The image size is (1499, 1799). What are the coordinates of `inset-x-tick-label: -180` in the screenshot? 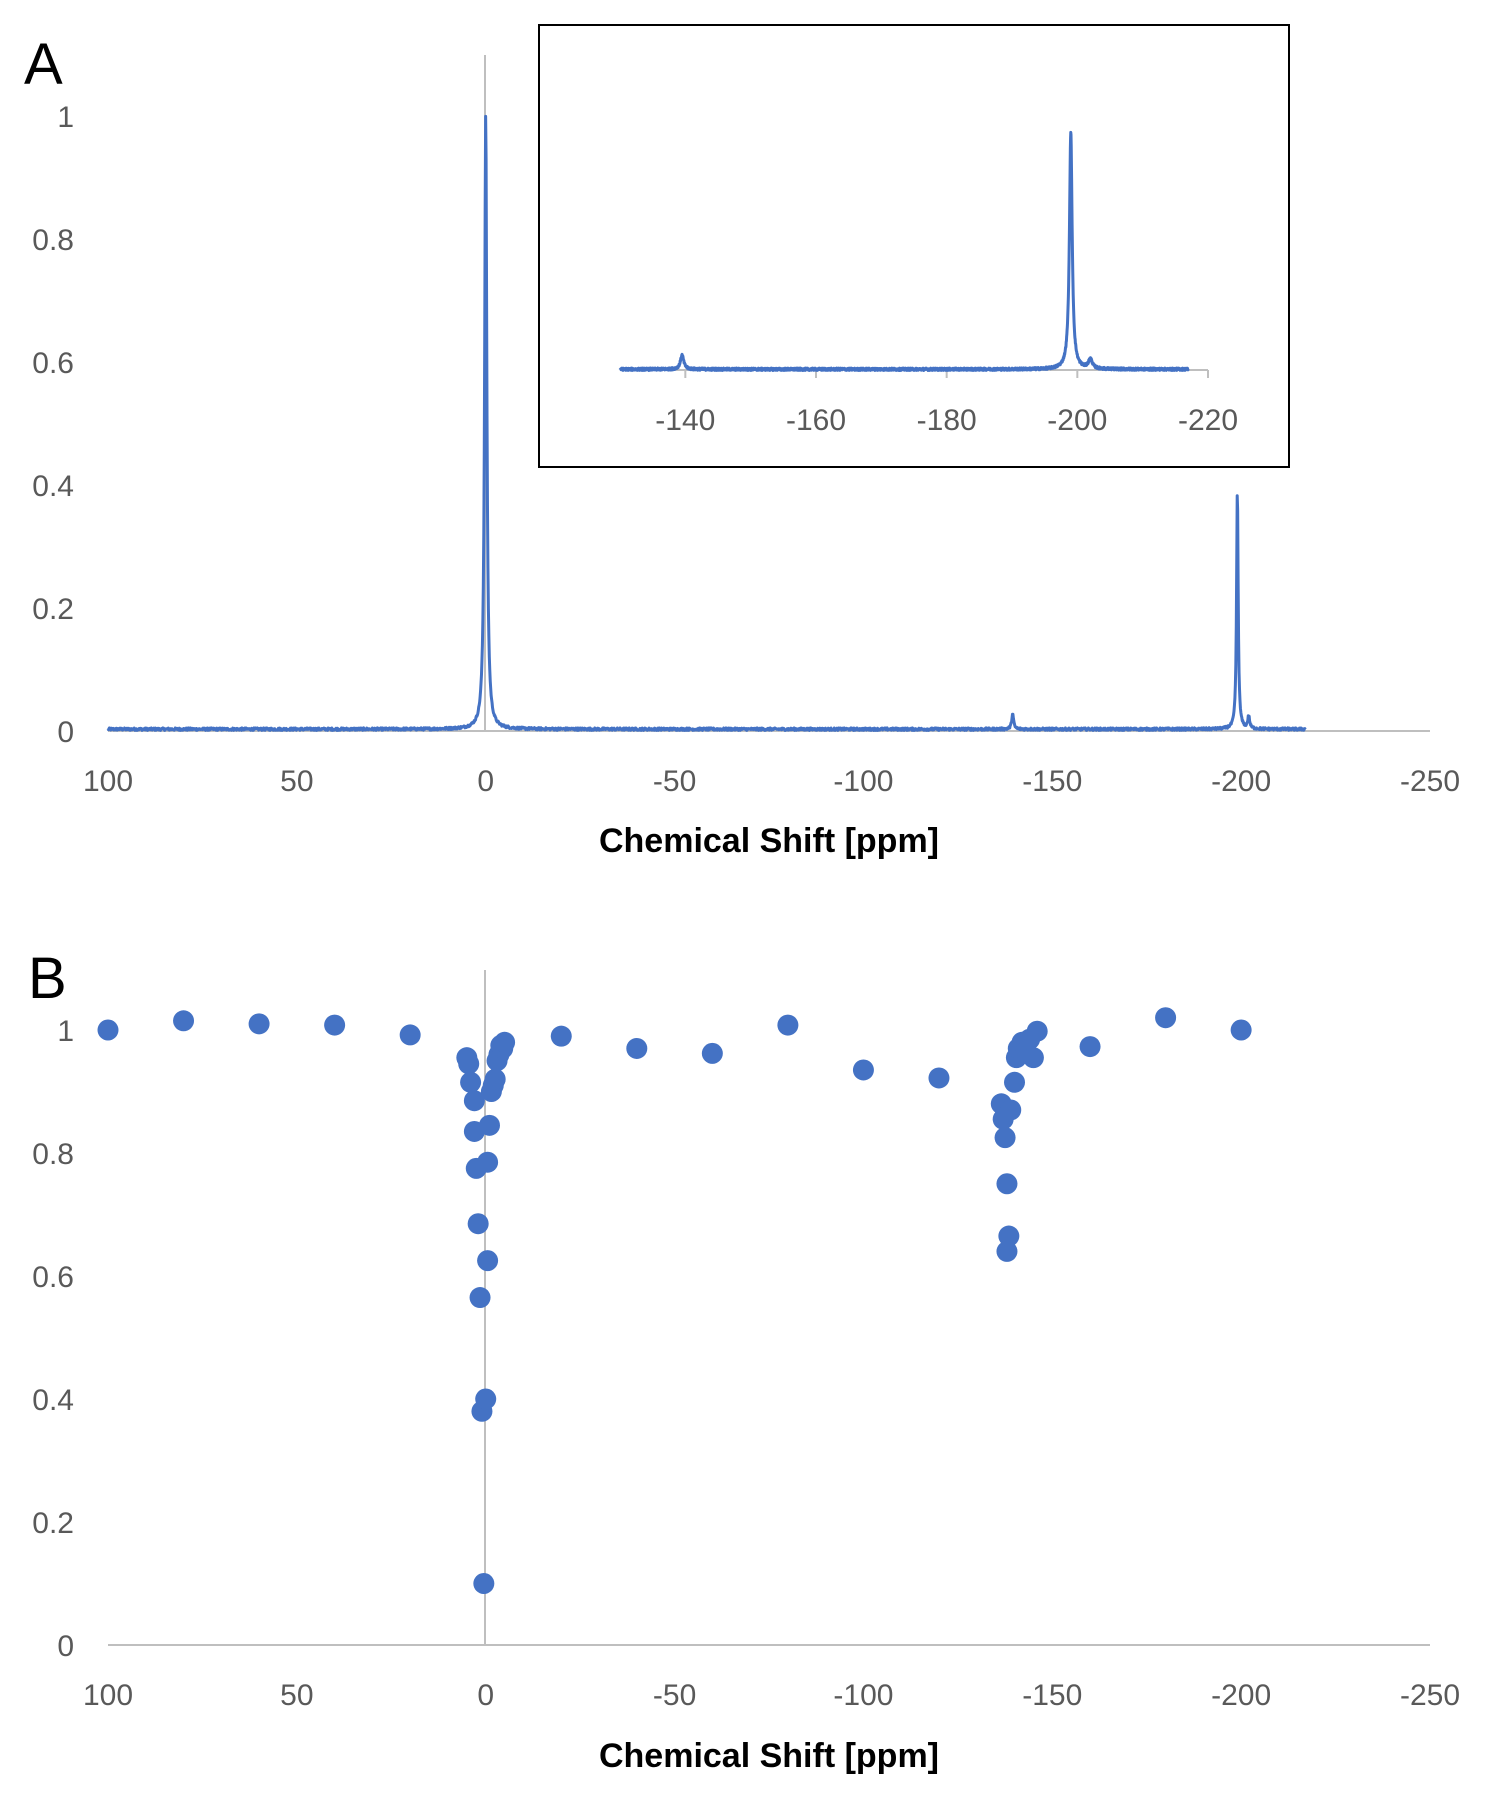 It's located at (947, 420).